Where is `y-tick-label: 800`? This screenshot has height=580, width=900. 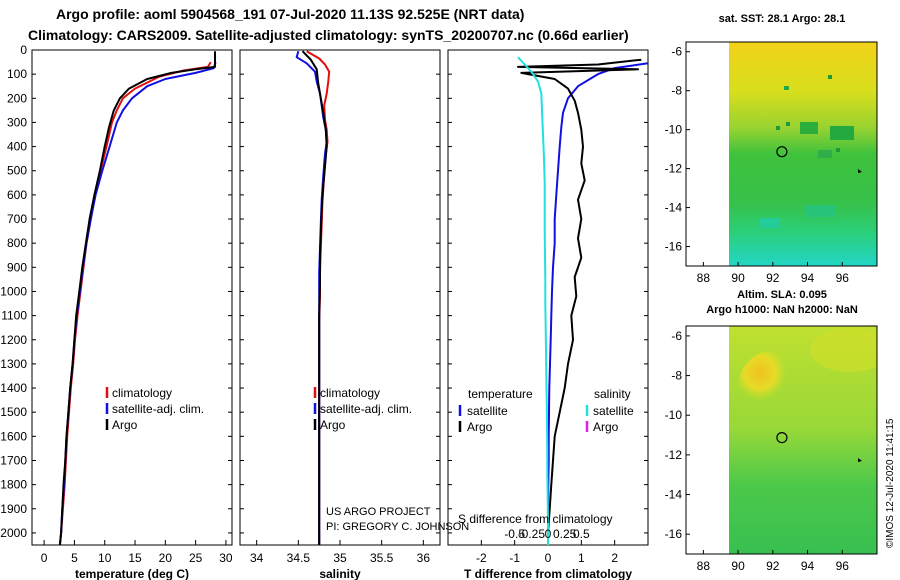 y-tick-label: 800 is located at coordinates (17, 243).